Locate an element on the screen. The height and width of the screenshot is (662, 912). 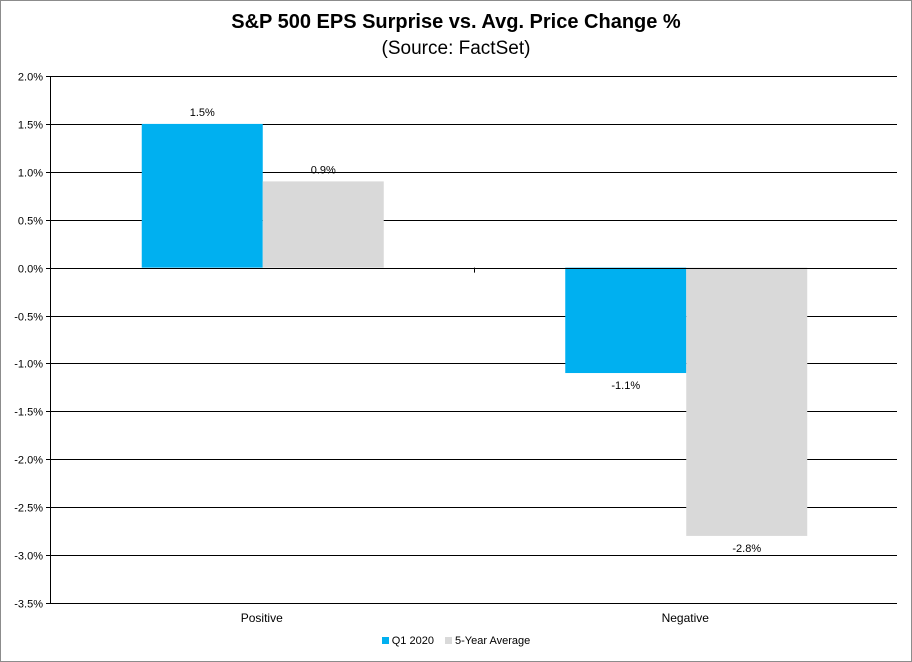
legend-item-q1-2020: Q1 2020 is located at coordinates (407, 641).